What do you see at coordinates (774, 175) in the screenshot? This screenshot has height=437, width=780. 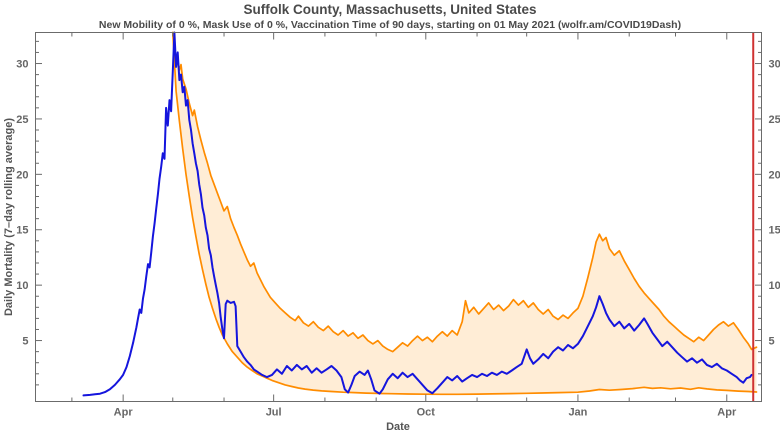 I see `y-tick-label-right: 20` at bounding box center [774, 175].